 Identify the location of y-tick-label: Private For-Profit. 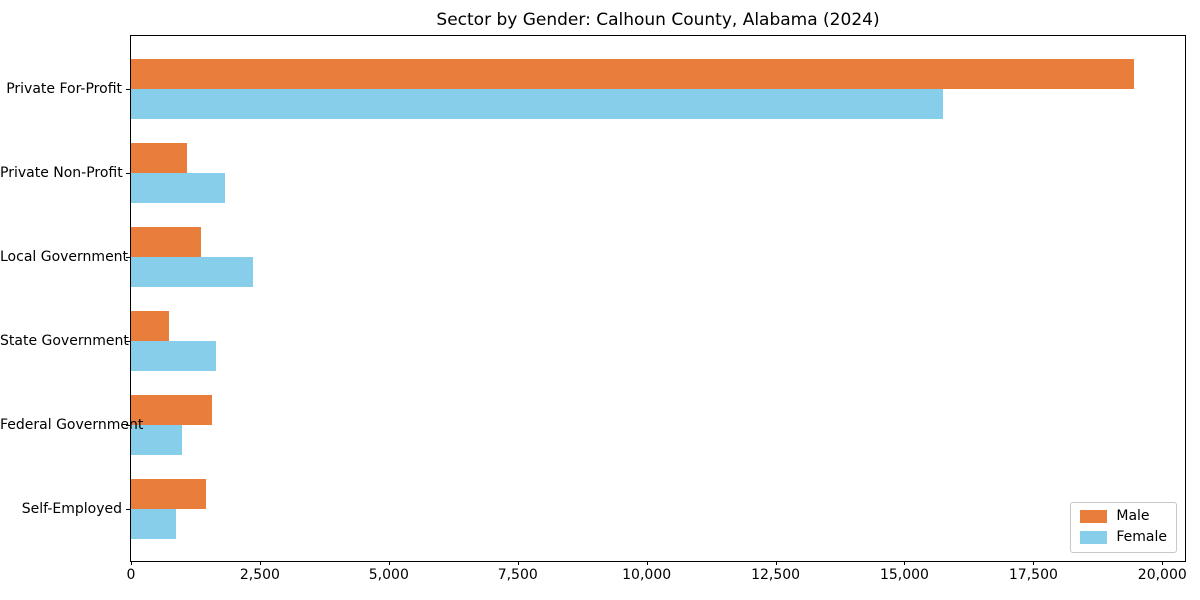
(64, 88).